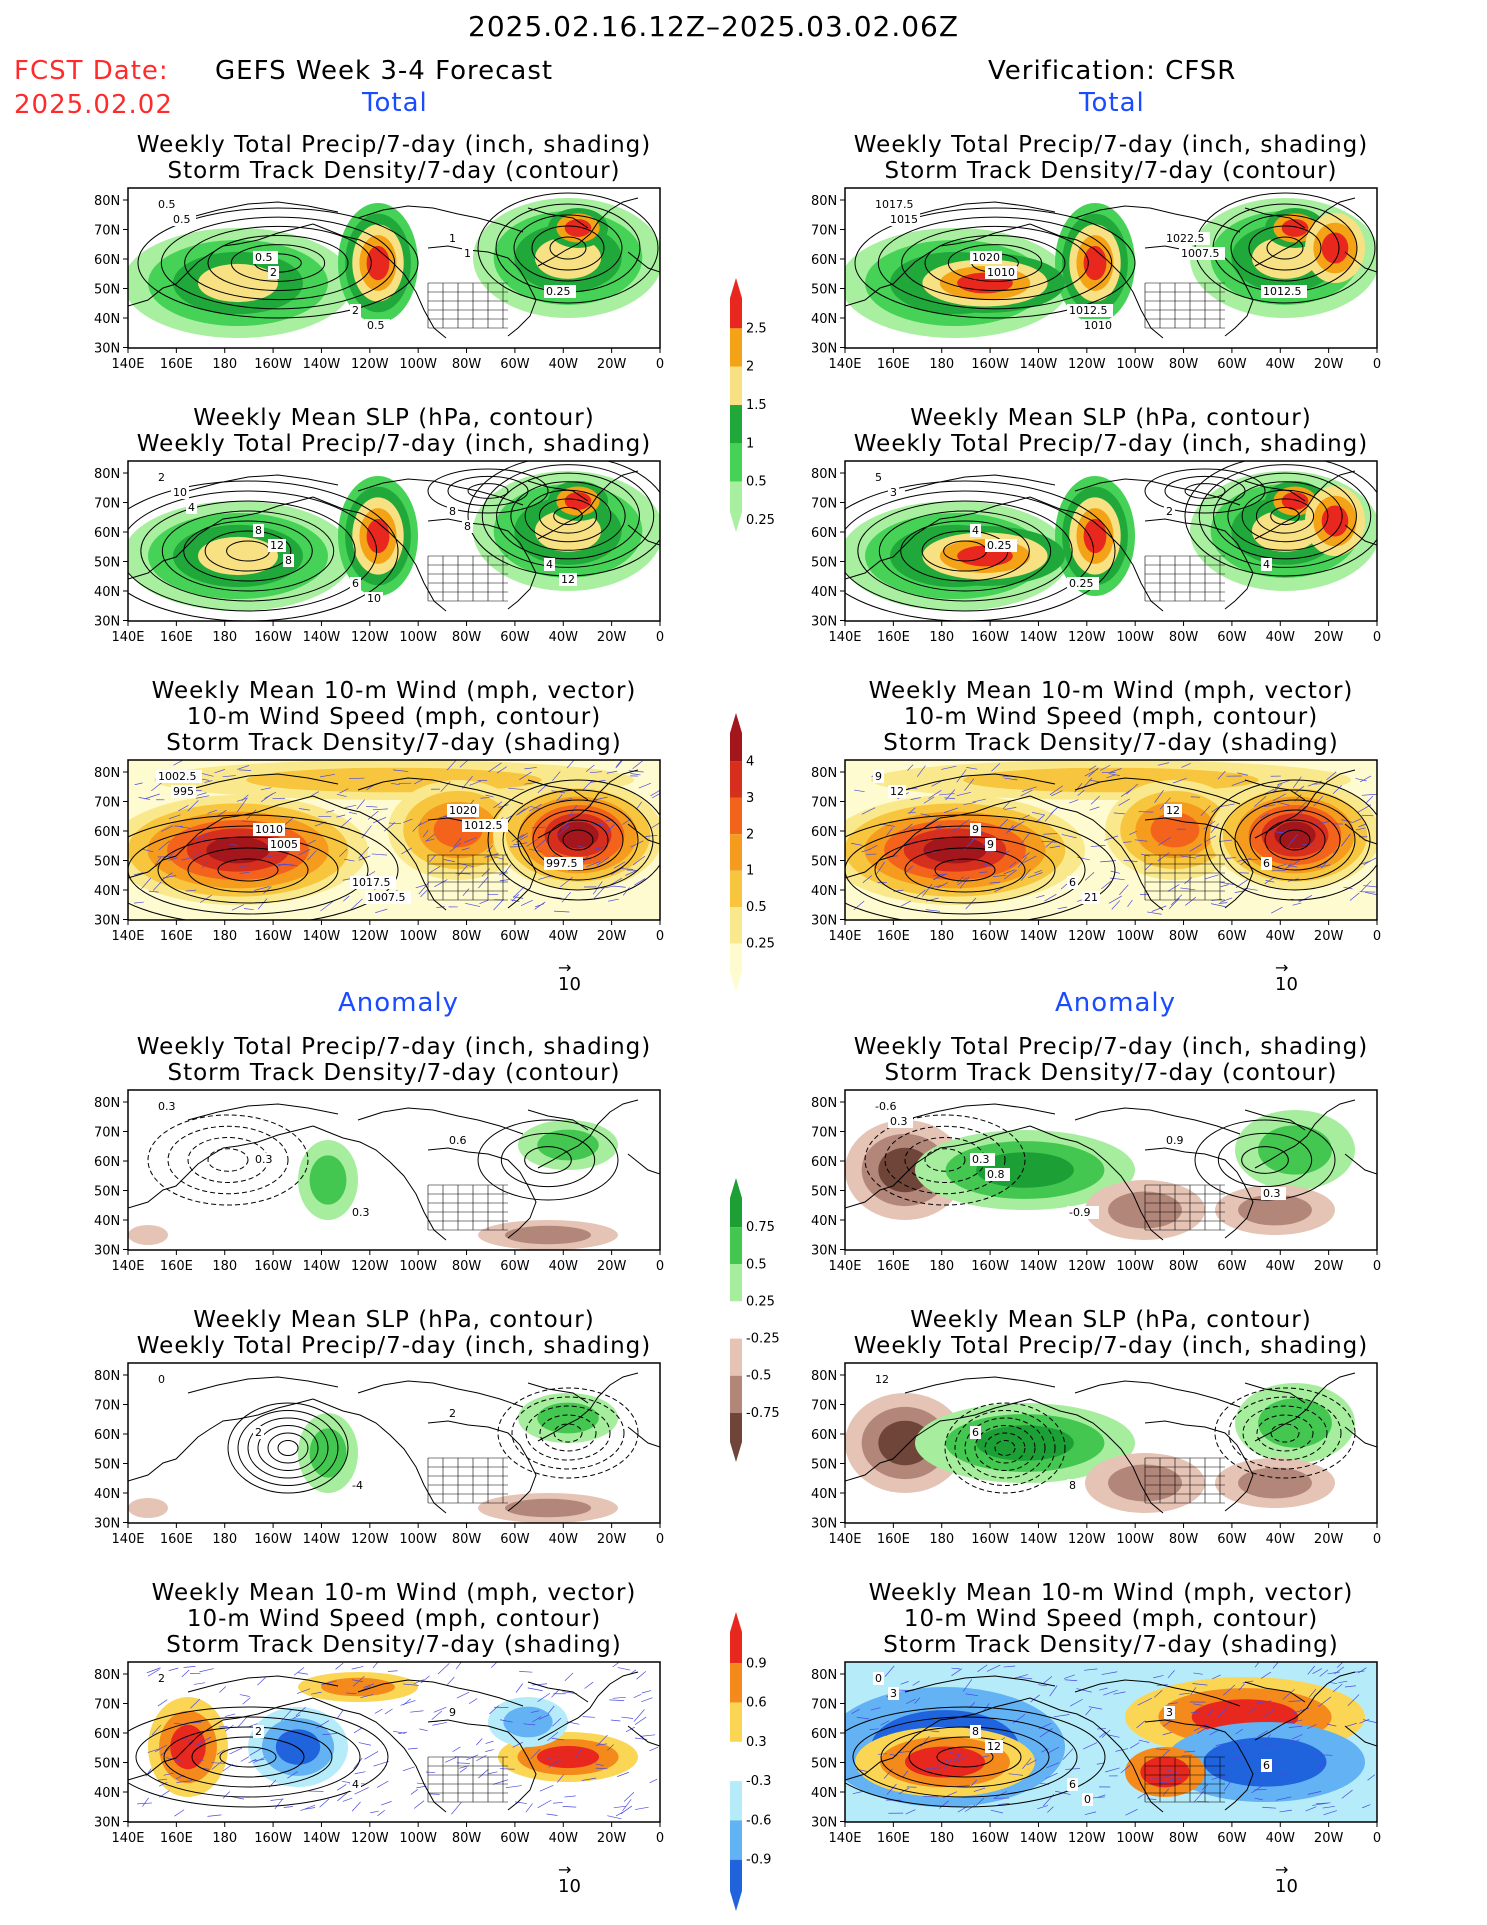 The image size is (1487, 1925). What do you see at coordinates (760, 1301) in the screenshot?
I see `colorbar-label: 0.25` at bounding box center [760, 1301].